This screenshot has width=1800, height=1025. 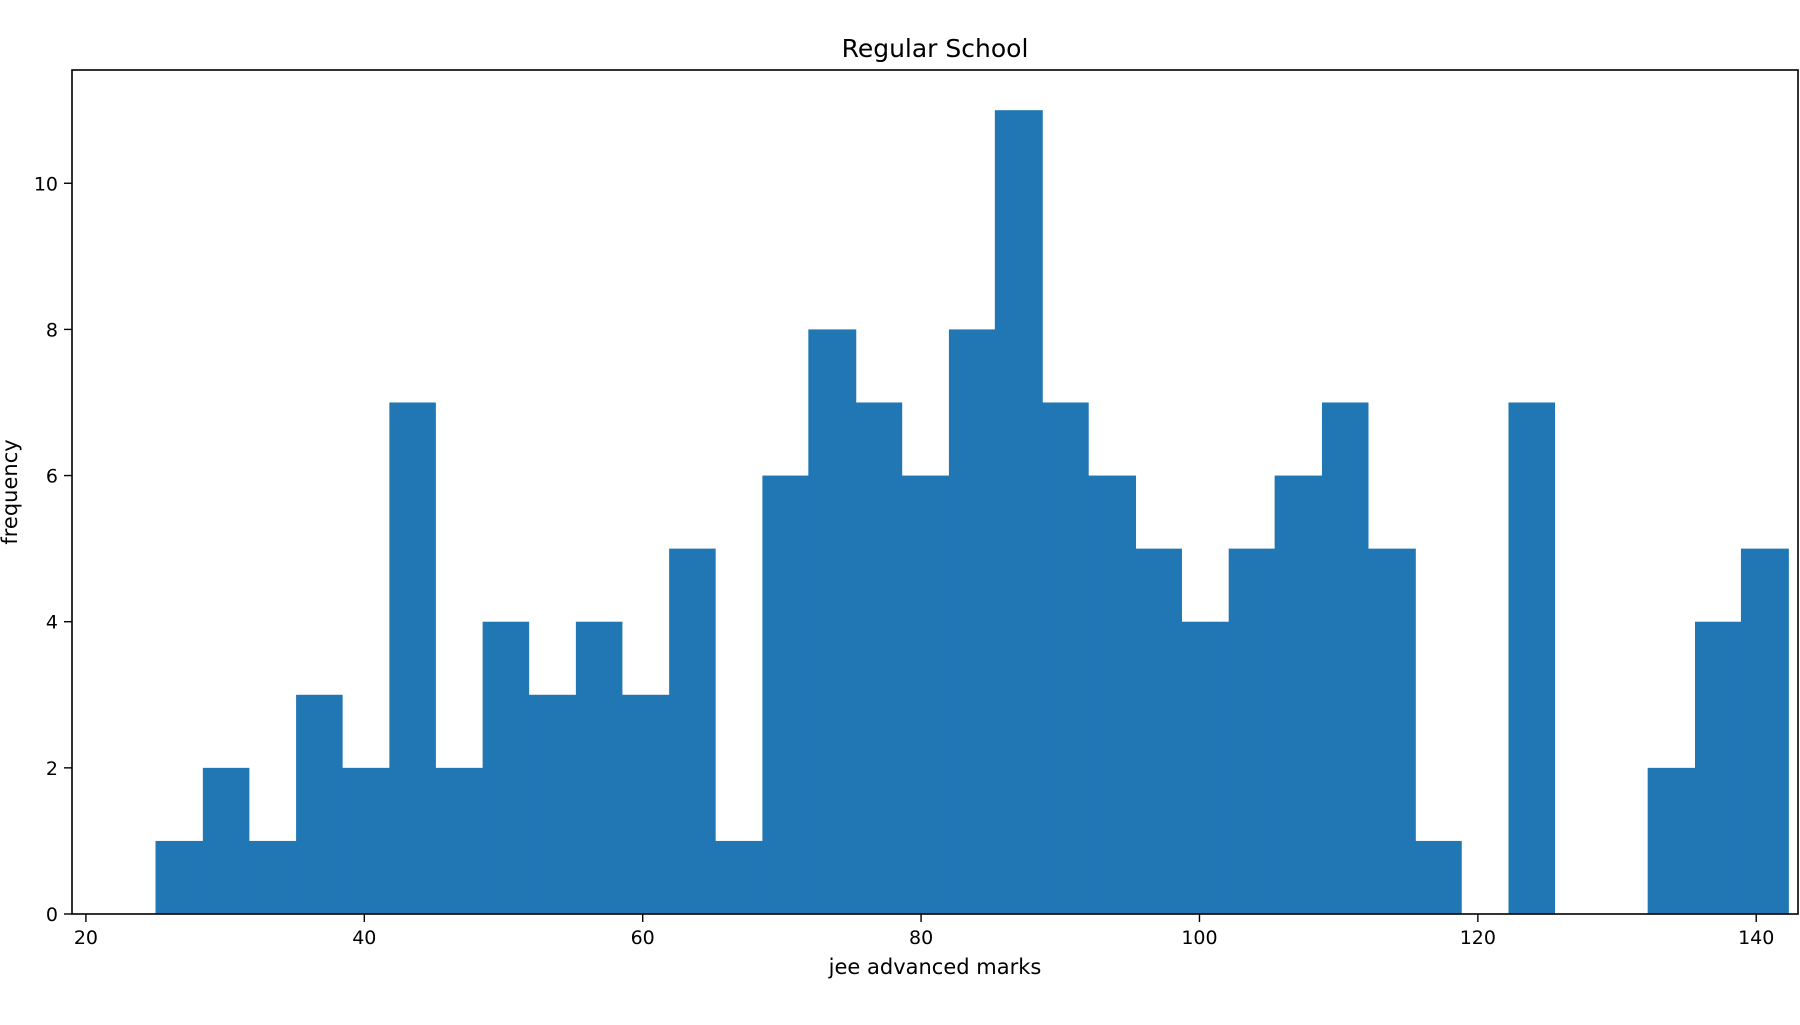 I want to click on x-tick-label: 80, so click(x=921, y=938).